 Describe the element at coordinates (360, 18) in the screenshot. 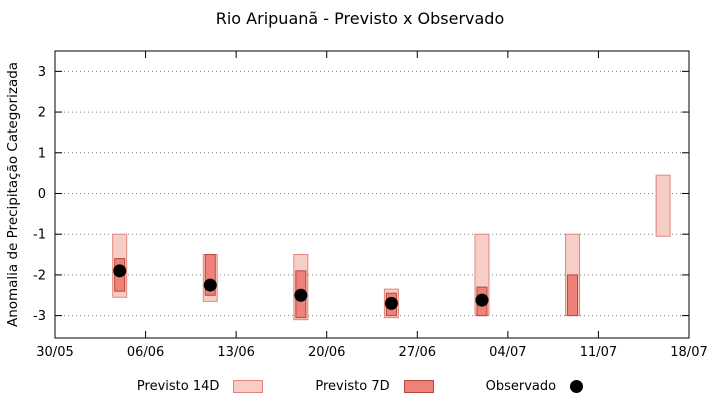

I see `chart-title: Rio Aripuanã - Previsto x Observado` at that location.